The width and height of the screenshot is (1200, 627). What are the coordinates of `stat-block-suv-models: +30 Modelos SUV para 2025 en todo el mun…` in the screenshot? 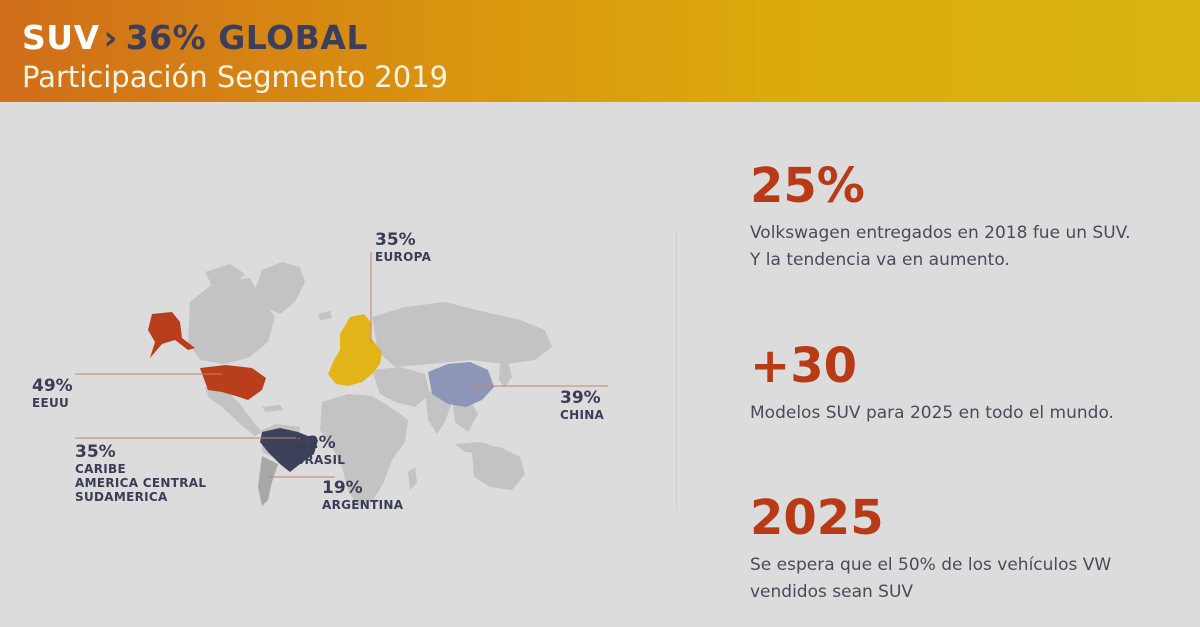 It's located at (932, 384).